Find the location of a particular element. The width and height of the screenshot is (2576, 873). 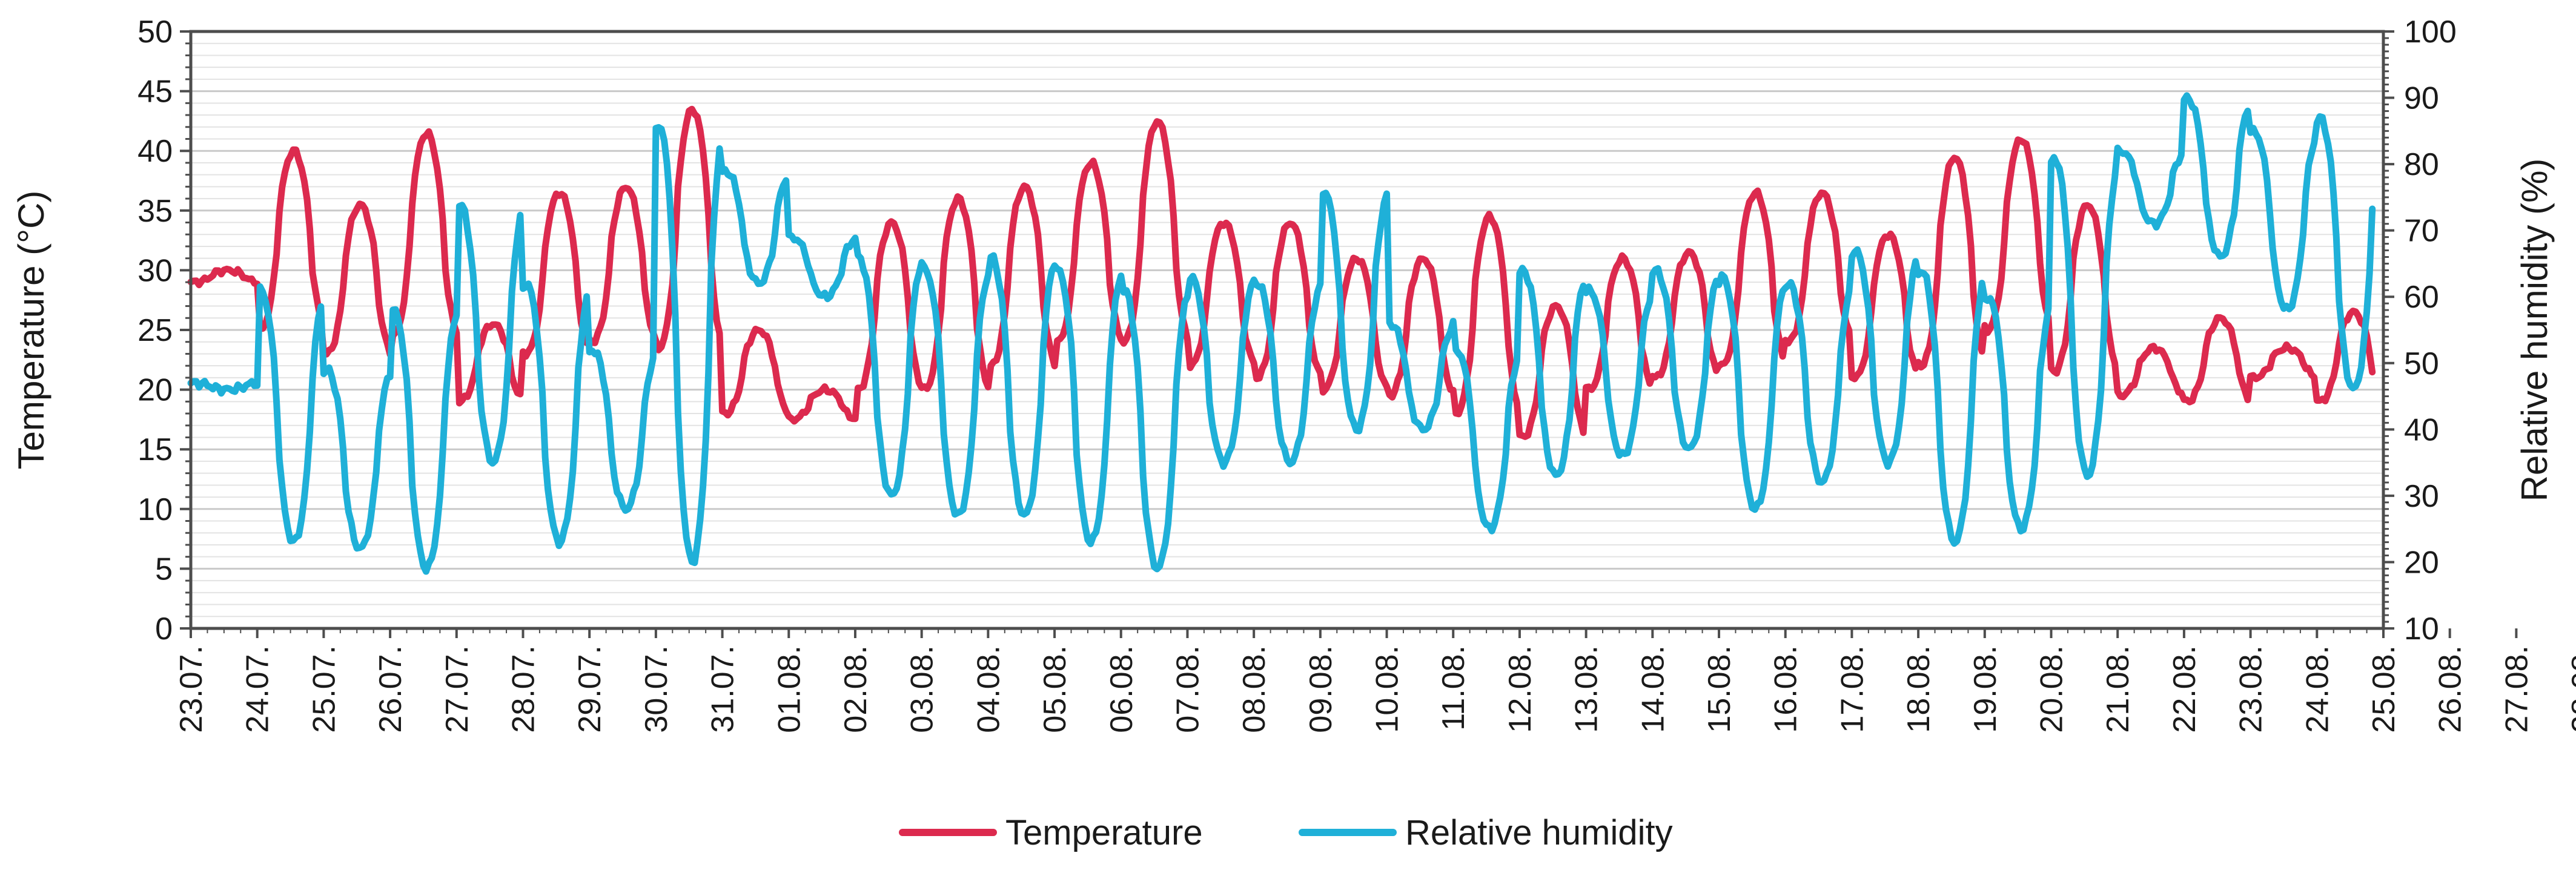

x-tick-label: 15.08. is located at coordinates (1719, 689).